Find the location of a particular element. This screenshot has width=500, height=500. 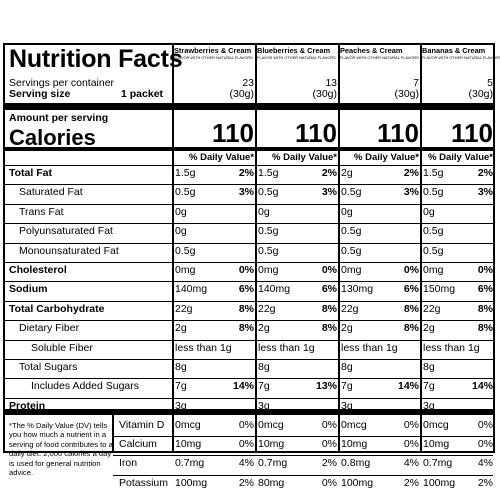

nutrient-label: Includes Added Sugars is located at coordinates (85, 386).